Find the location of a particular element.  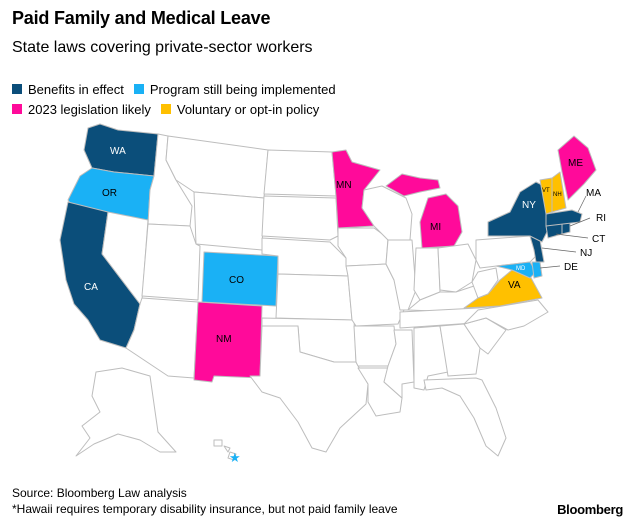

legend-swatch-voluntary is located at coordinates (165, 109).